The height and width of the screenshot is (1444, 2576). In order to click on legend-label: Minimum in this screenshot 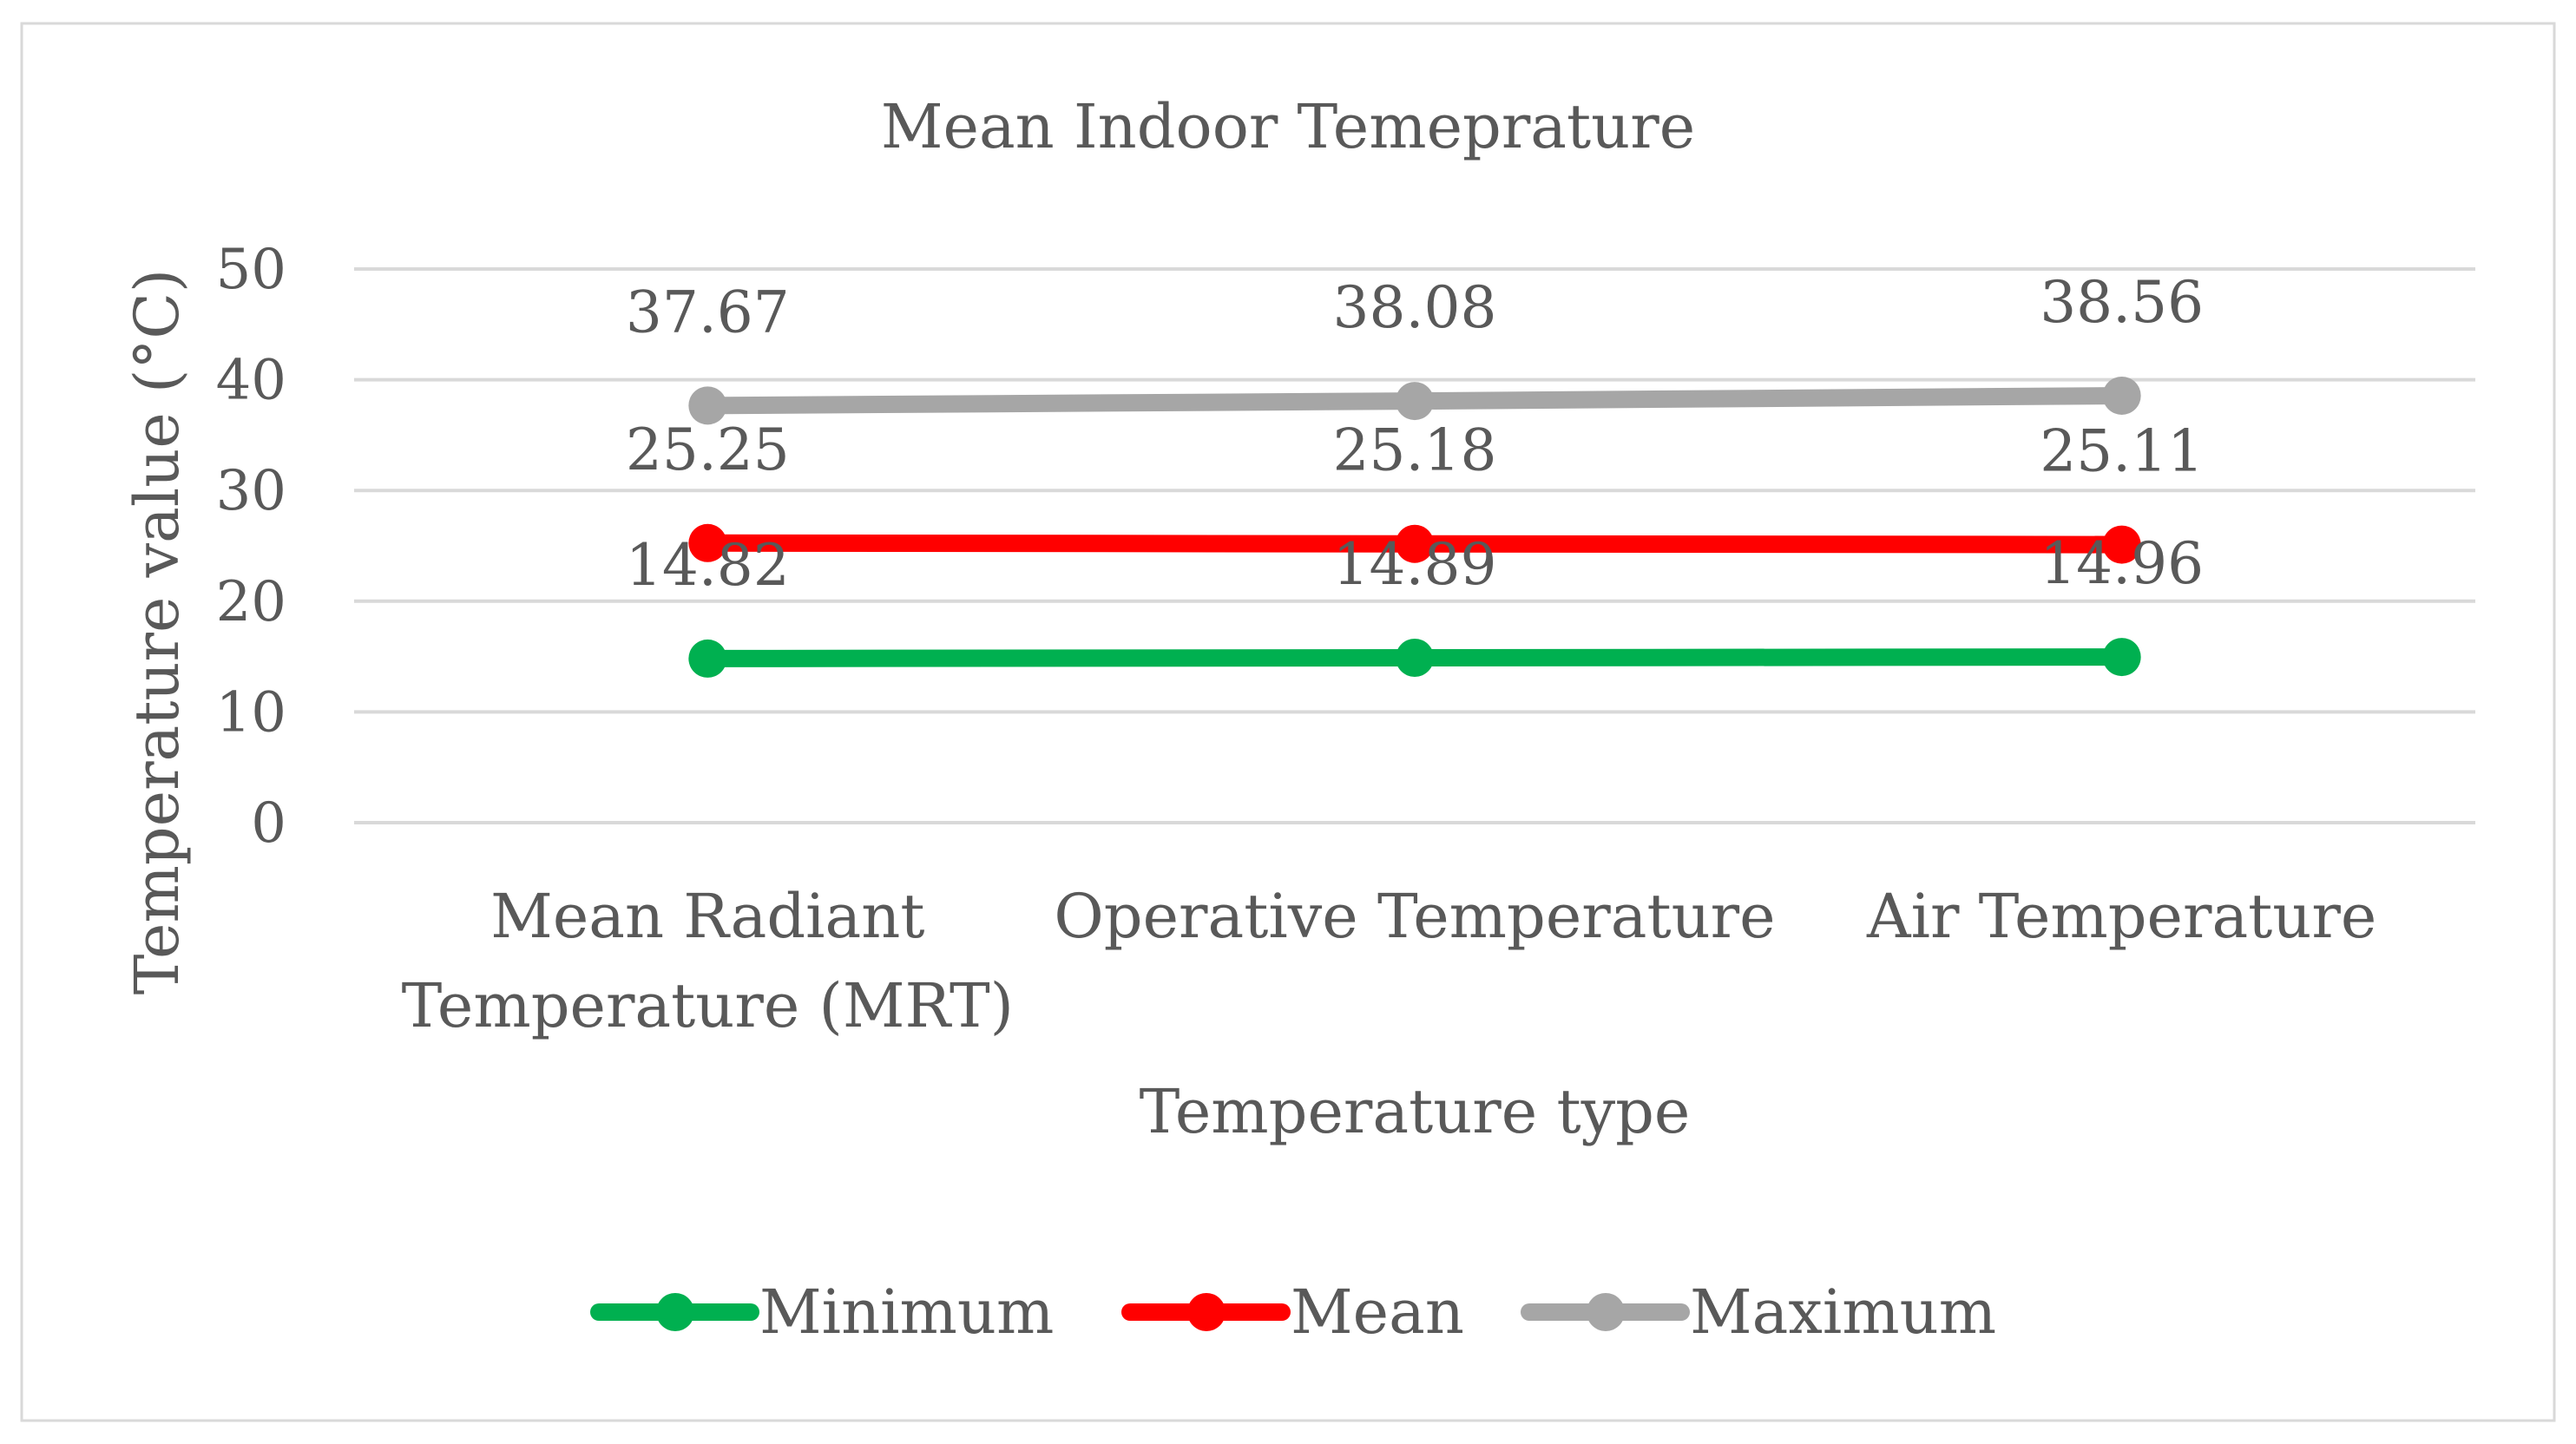, I will do `click(906, 1313)`.